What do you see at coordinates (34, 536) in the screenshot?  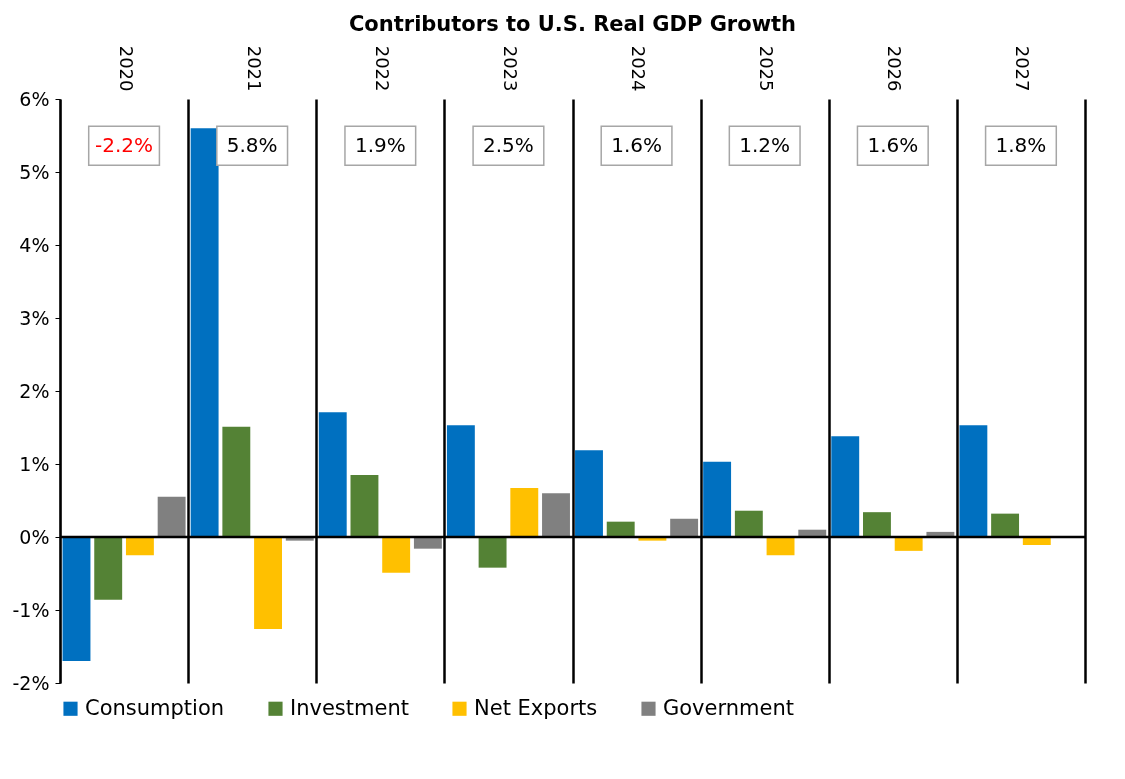 I see `y-tick-label: 0%` at bounding box center [34, 536].